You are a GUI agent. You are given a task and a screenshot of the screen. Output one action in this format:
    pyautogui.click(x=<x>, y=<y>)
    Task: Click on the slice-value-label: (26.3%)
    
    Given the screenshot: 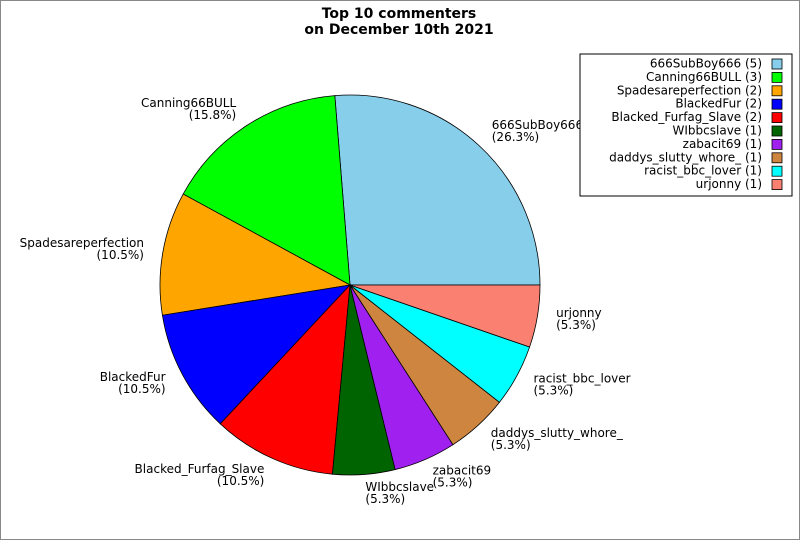 What is the action you would take?
    pyautogui.click(x=515, y=137)
    